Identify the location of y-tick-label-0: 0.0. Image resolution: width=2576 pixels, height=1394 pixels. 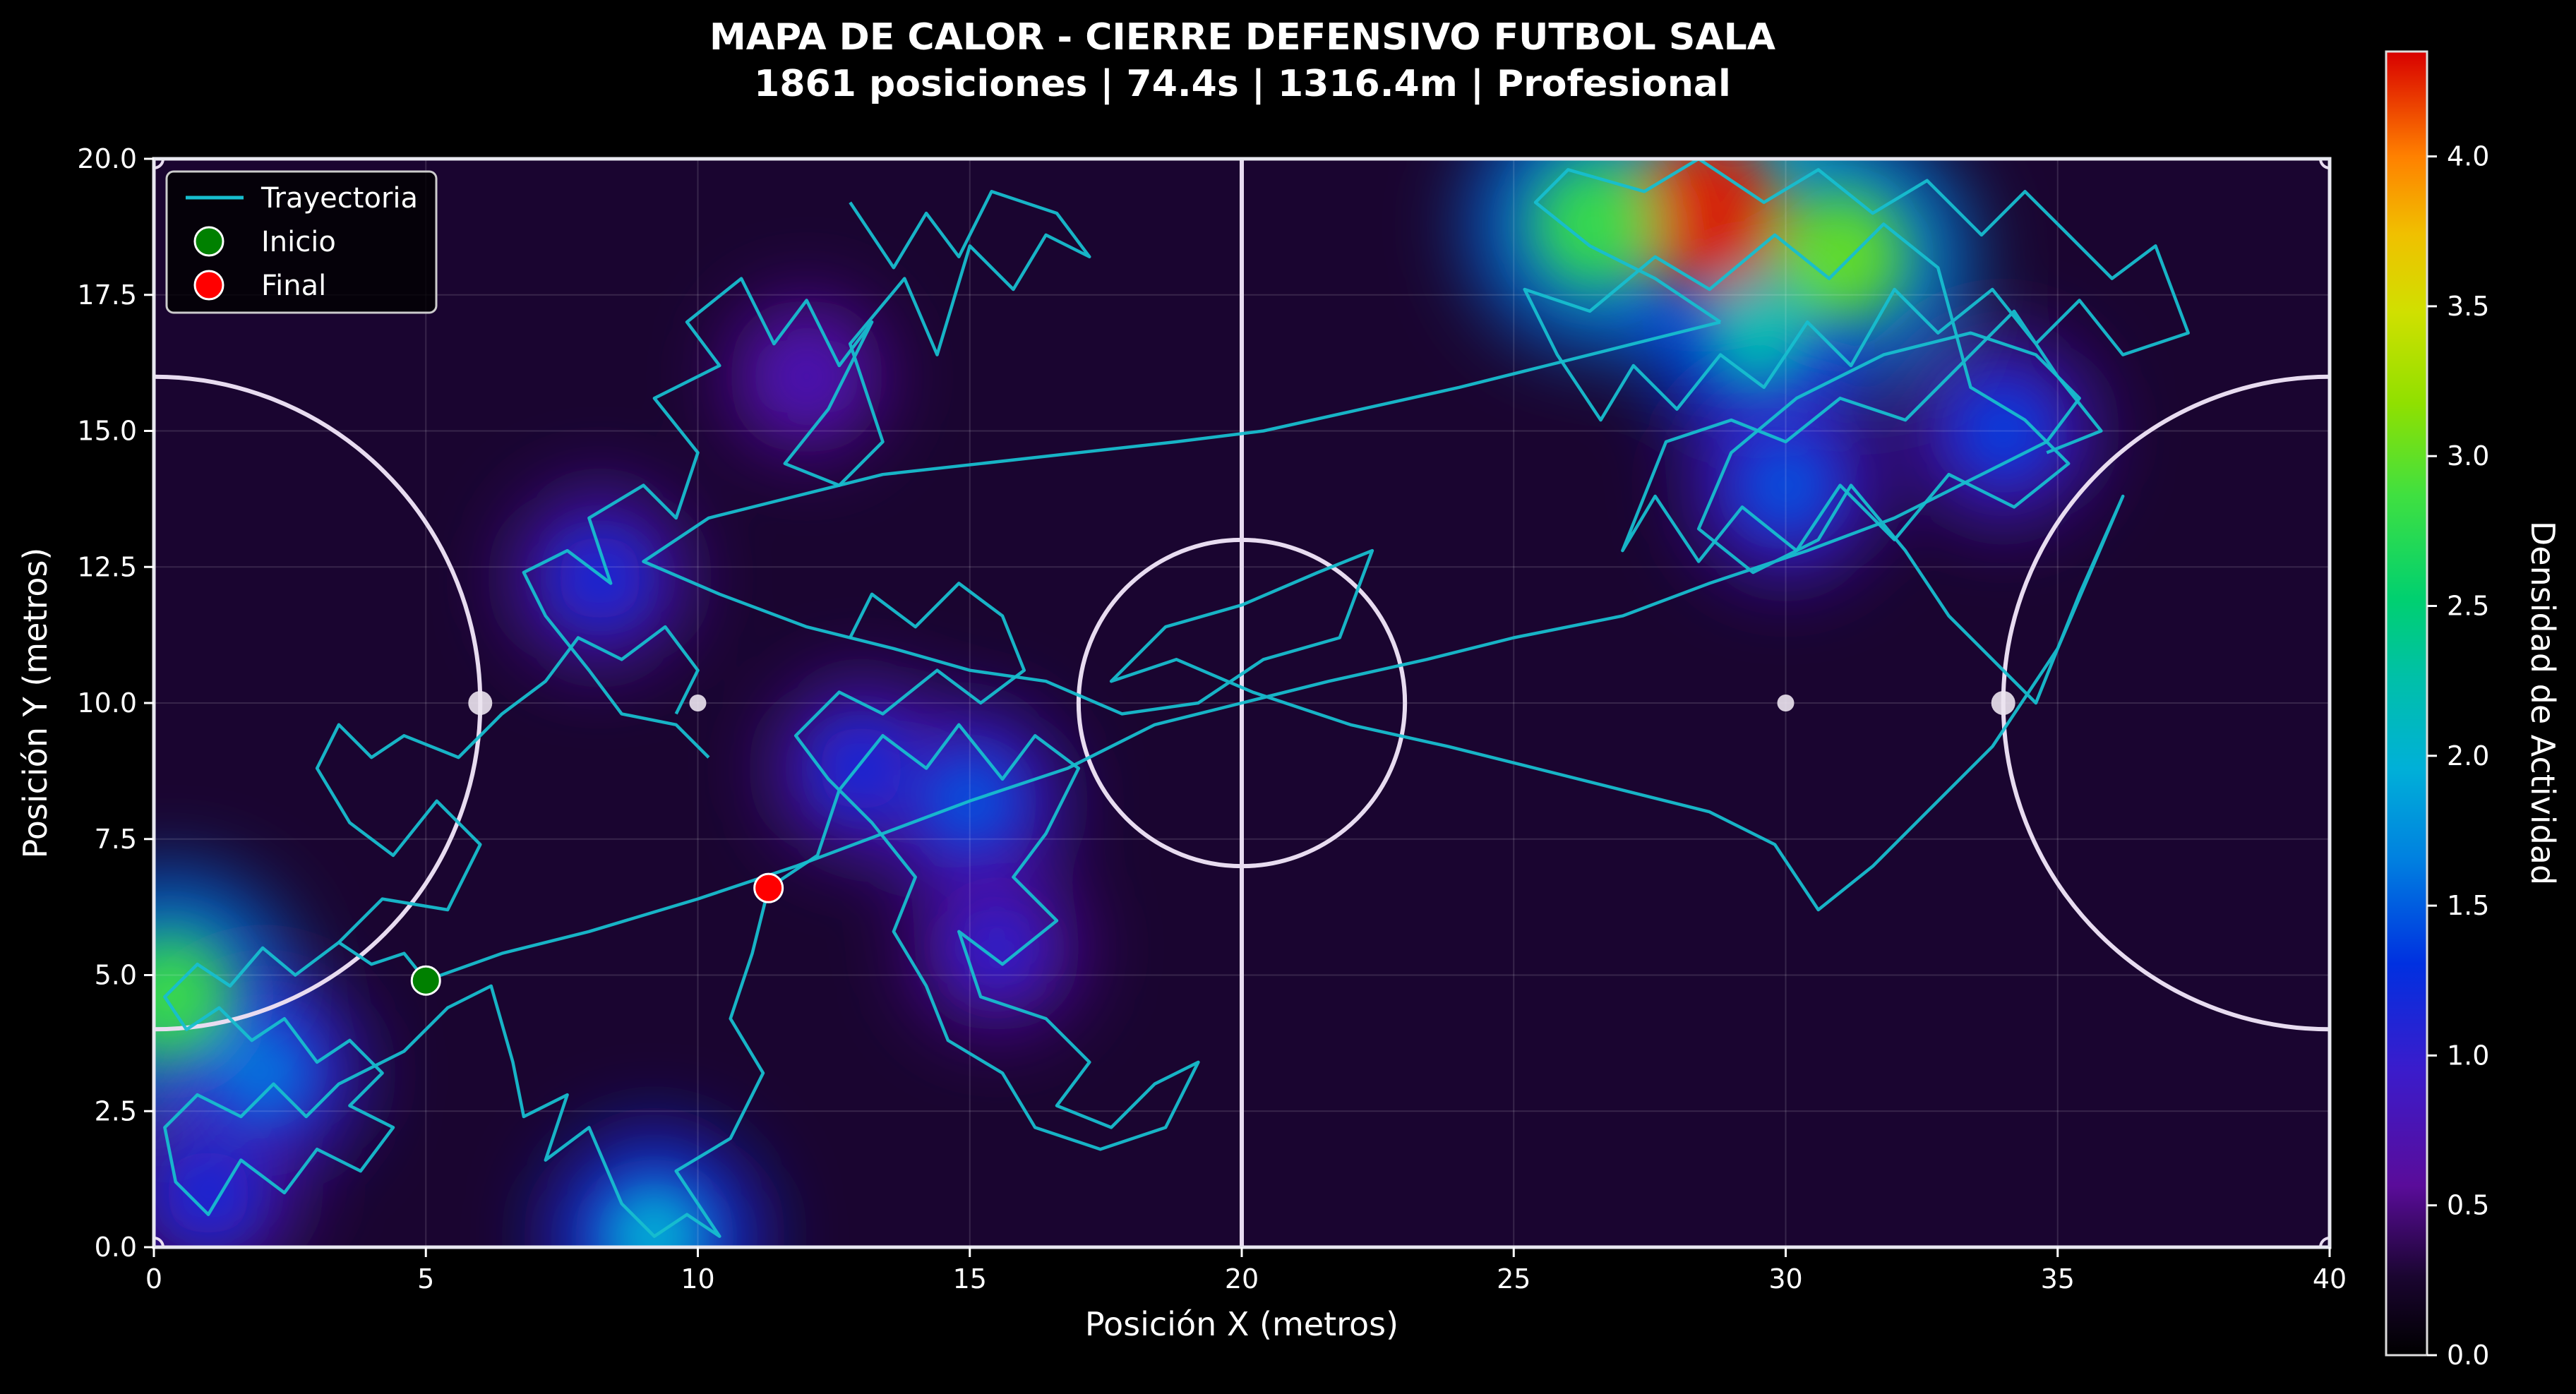
(116, 1247).